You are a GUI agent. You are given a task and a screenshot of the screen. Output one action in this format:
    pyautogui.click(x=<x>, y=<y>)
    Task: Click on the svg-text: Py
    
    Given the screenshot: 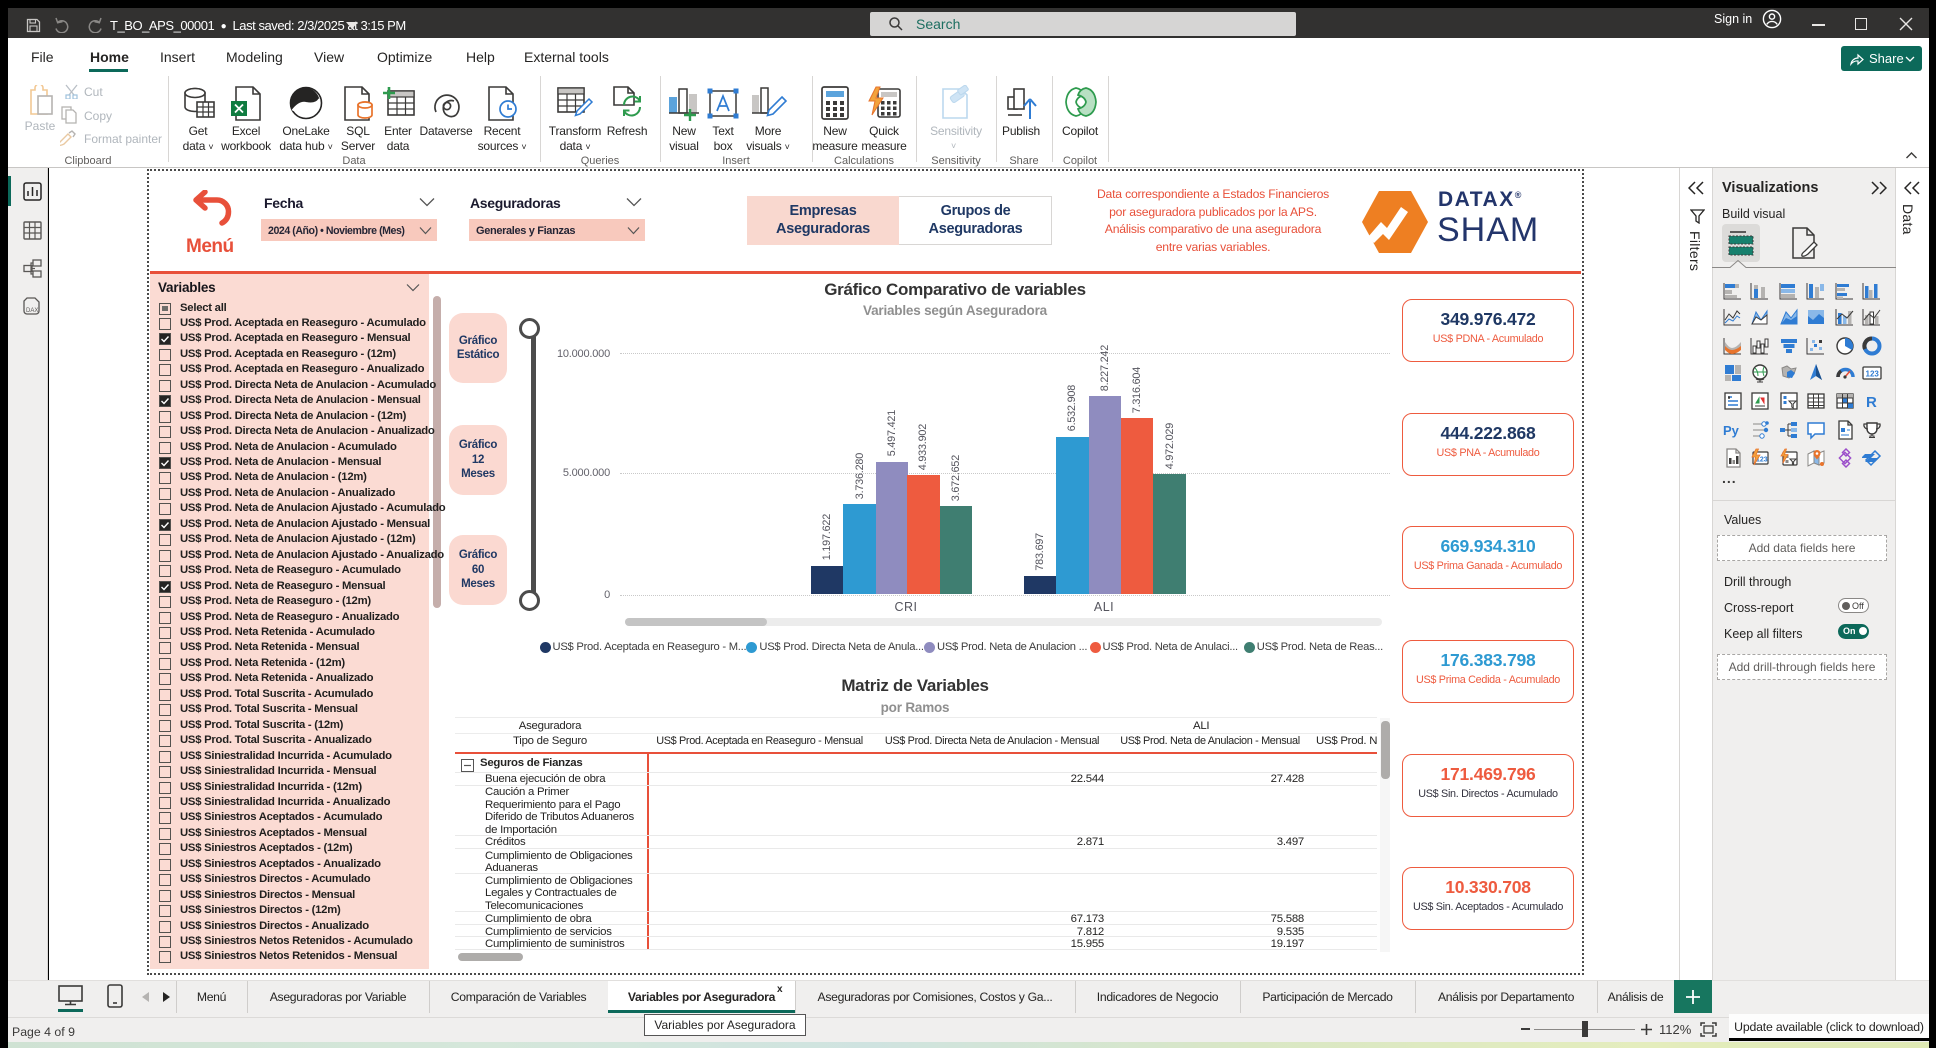 What is the action you would take?
    pyautogui.click(x=1731, y=430)
    